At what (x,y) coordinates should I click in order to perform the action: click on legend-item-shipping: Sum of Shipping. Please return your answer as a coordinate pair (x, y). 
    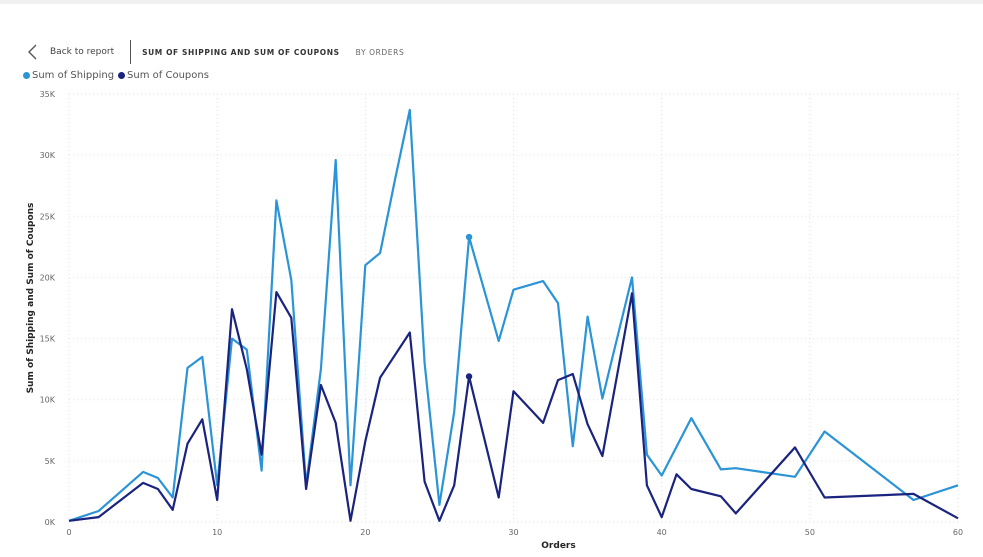
    Looking at the image, I should click on (68, 75).